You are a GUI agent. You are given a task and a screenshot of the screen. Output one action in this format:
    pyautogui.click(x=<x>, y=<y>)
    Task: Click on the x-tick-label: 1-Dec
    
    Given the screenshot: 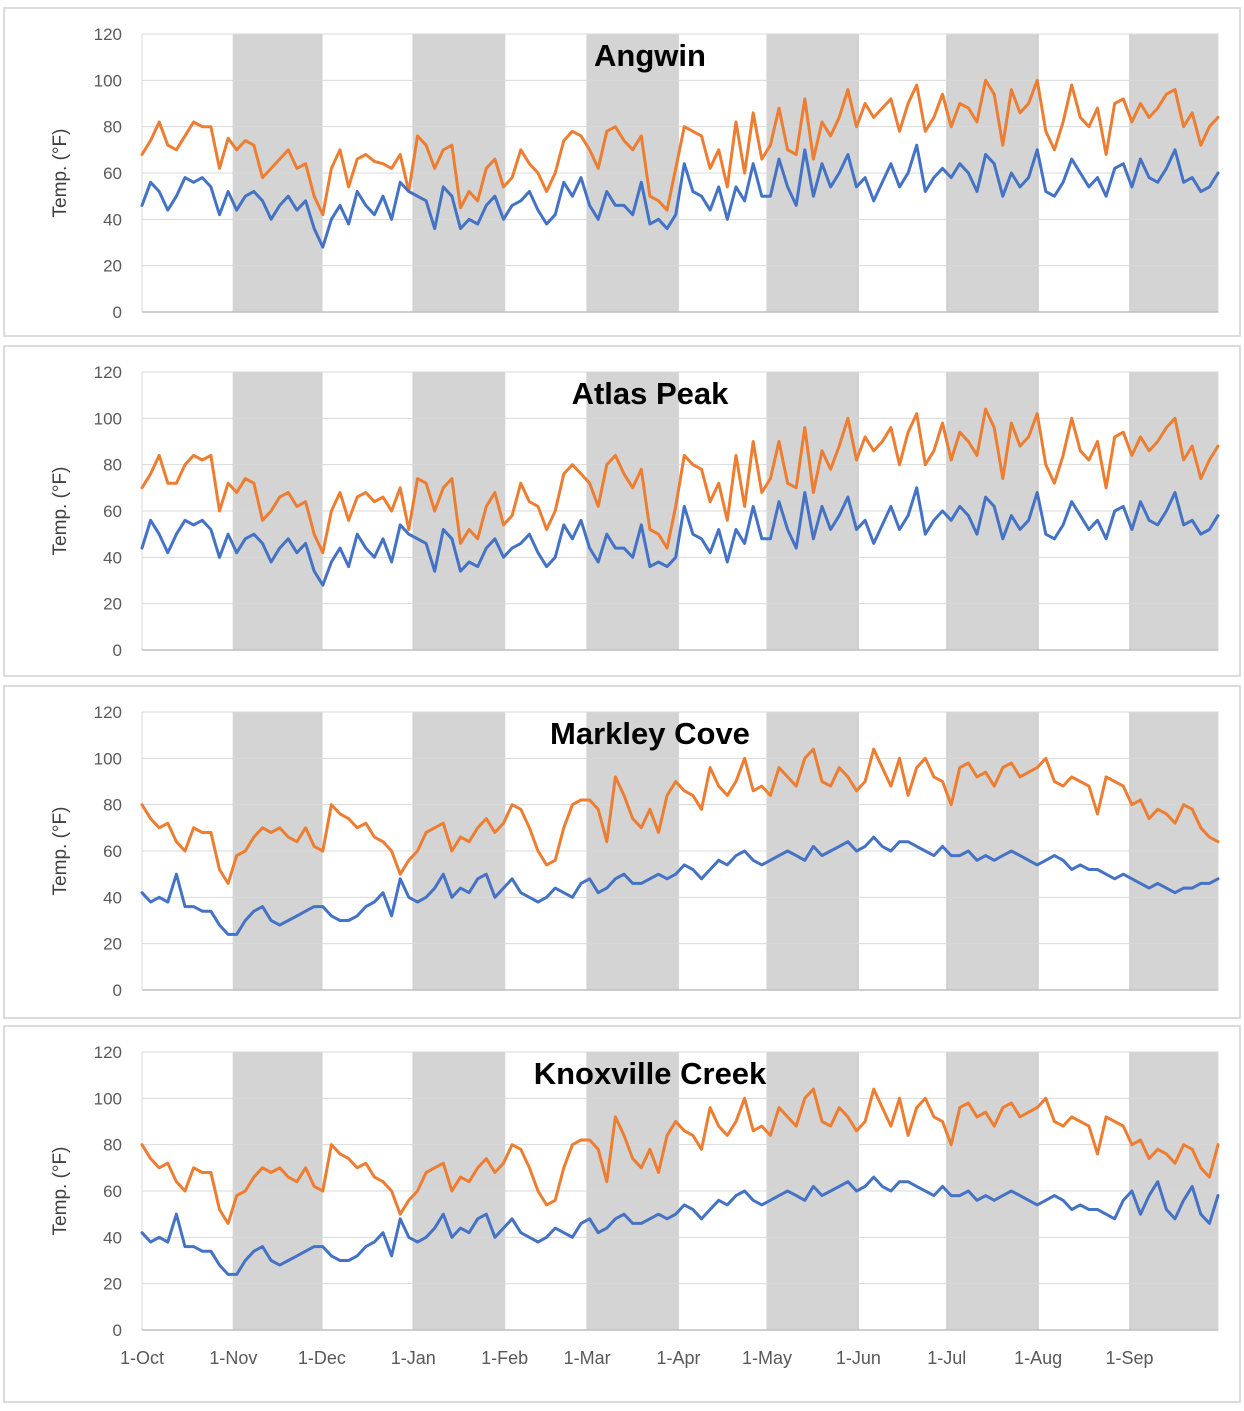 What is the action you would take?
    pyautogui.click(x=322, y=1358)
    